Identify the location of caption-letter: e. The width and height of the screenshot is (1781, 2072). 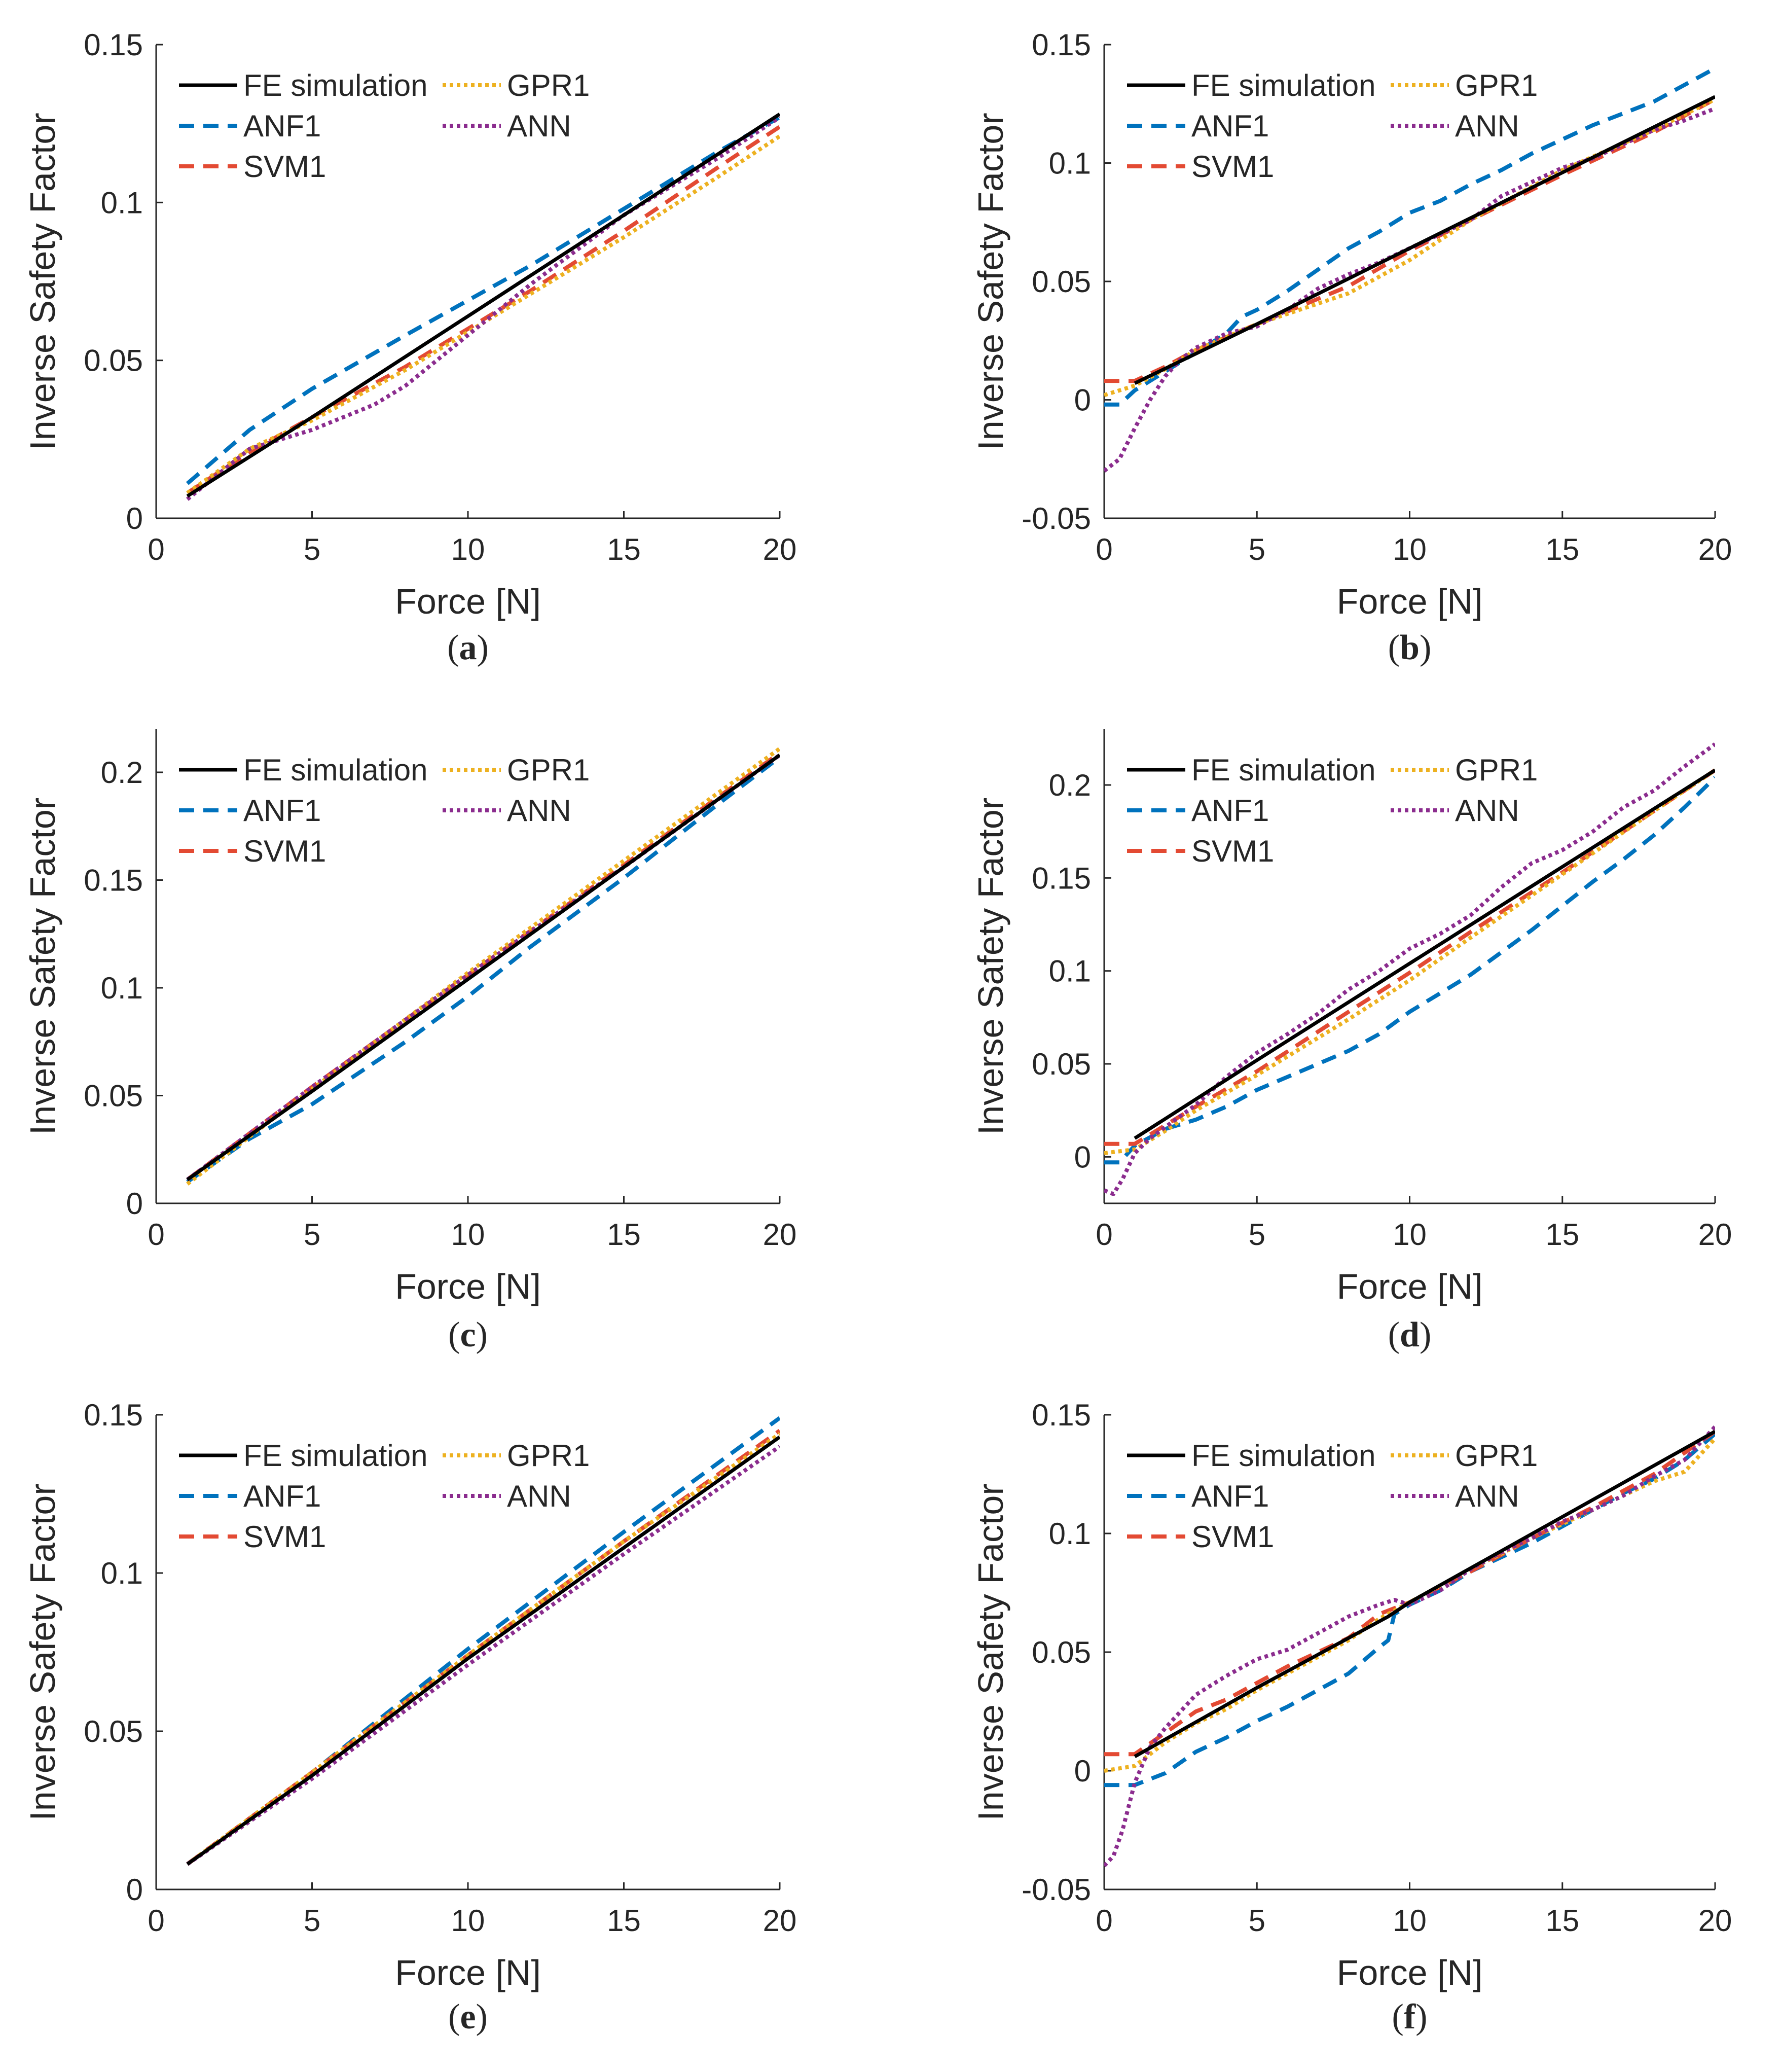
(468, 2017).